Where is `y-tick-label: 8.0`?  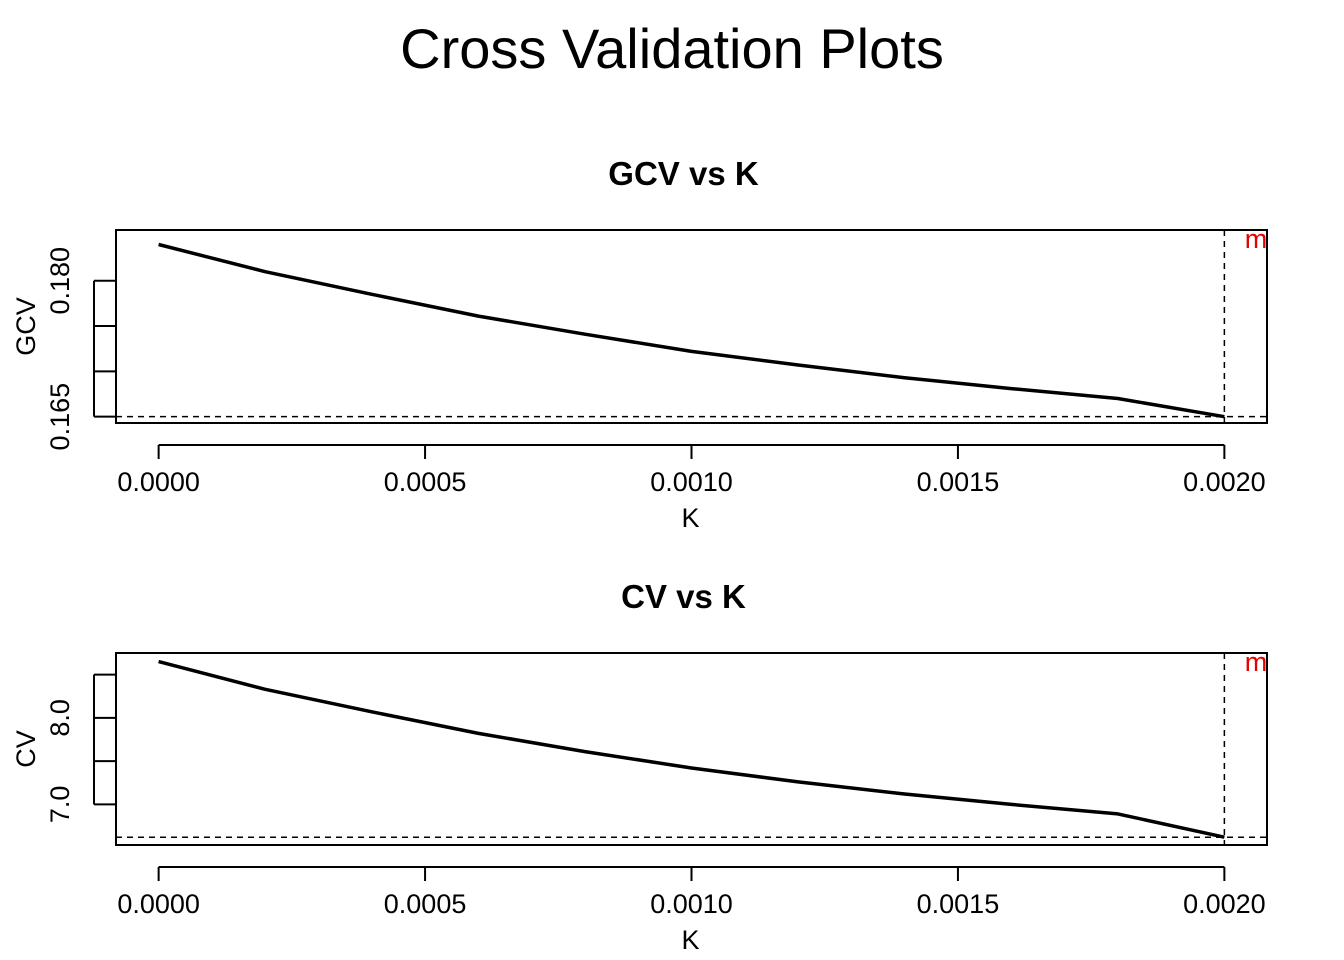
y-tick-label: 8.0 is located at coordinates (60, 718).